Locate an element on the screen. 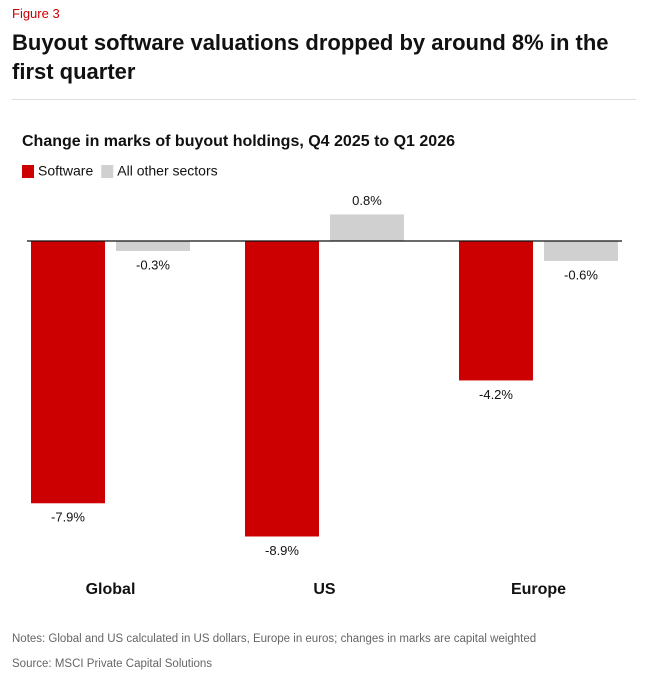  value-label: -0.3% is located at coordinates (153, 264).